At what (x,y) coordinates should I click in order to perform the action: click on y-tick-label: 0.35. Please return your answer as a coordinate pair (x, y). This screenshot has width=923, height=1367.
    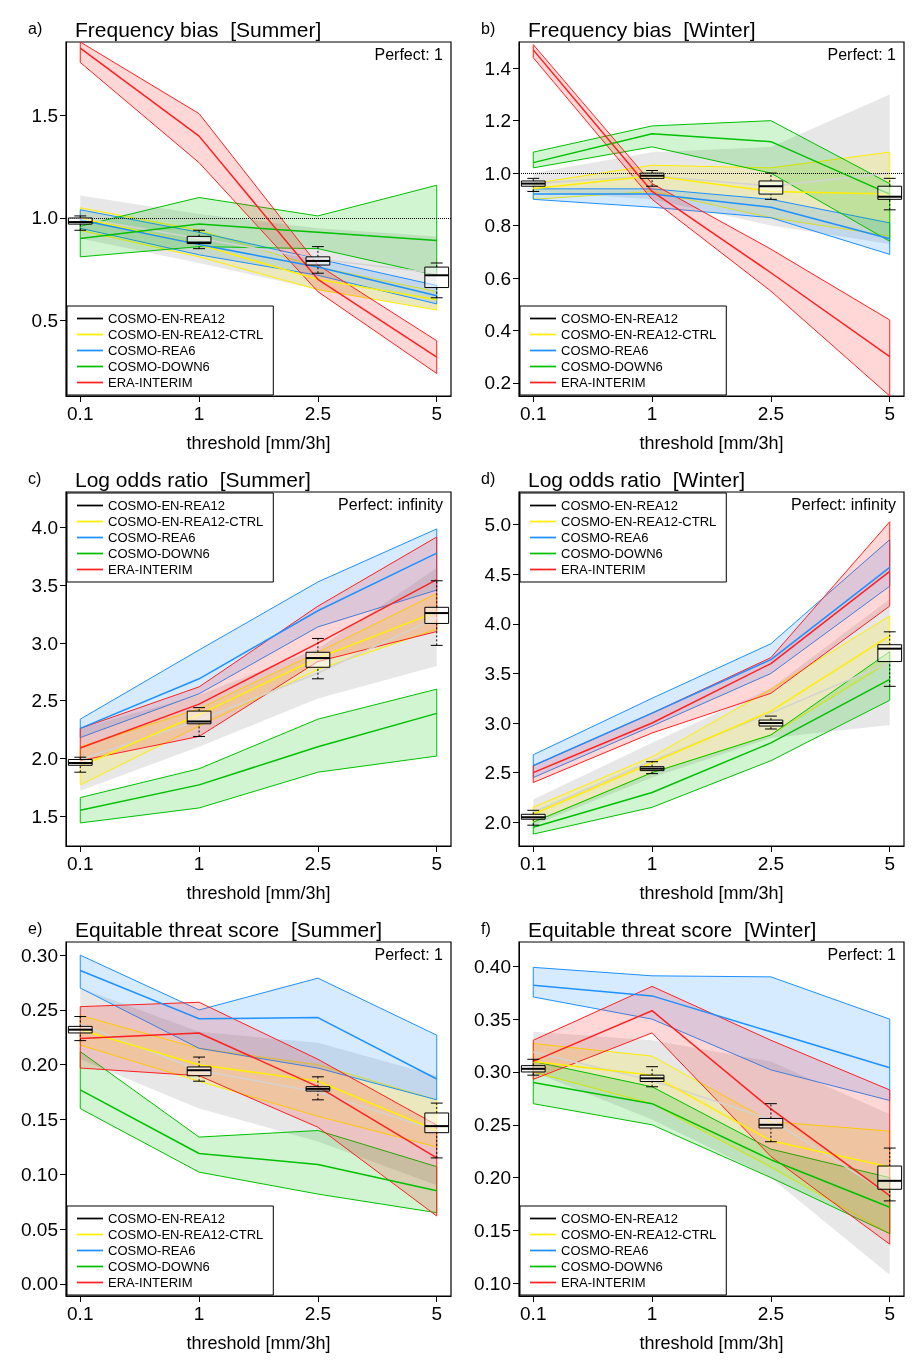
    Looking at the image, I should click on (492, 1019).